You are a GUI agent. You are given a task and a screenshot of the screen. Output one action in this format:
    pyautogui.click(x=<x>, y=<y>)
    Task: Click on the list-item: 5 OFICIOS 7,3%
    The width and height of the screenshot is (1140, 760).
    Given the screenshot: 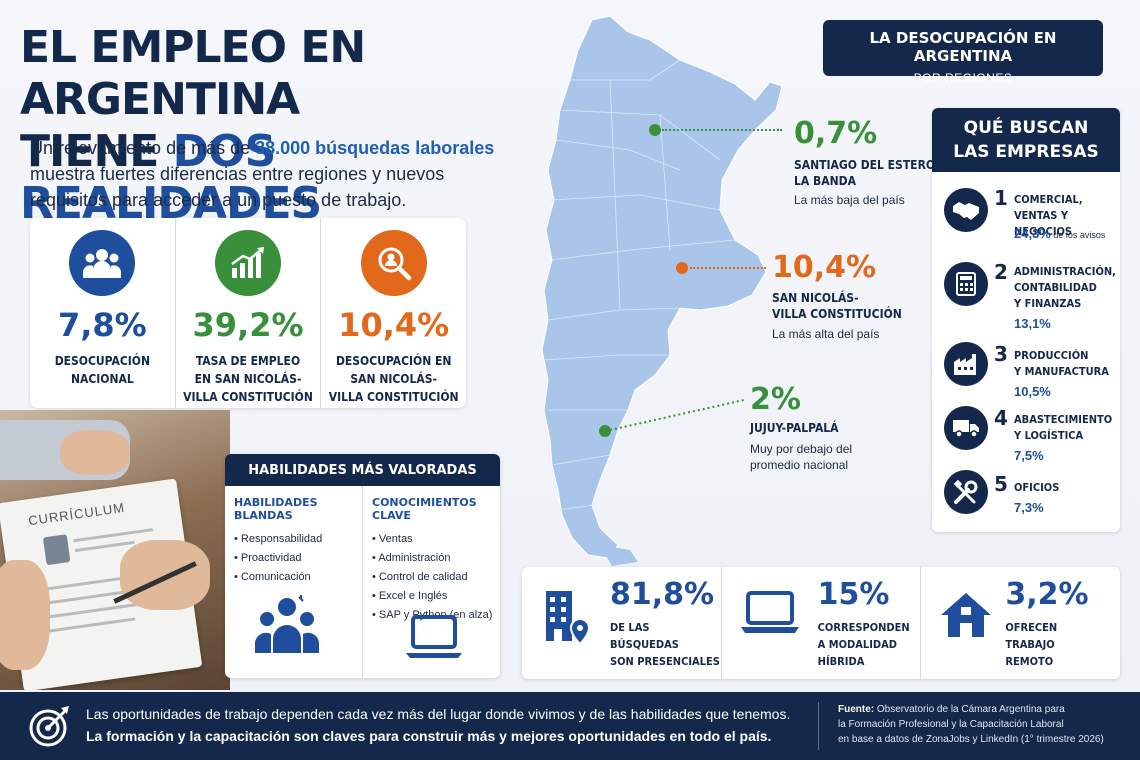 What is the action you would take?
    pyautogui.click(x=1026, y=500)
    